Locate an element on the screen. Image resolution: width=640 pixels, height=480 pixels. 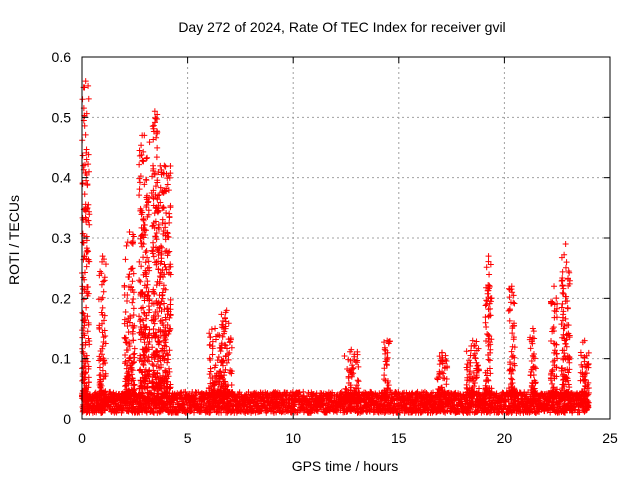
y-tick-label: 0.1 is located at coordinates (62, 359).